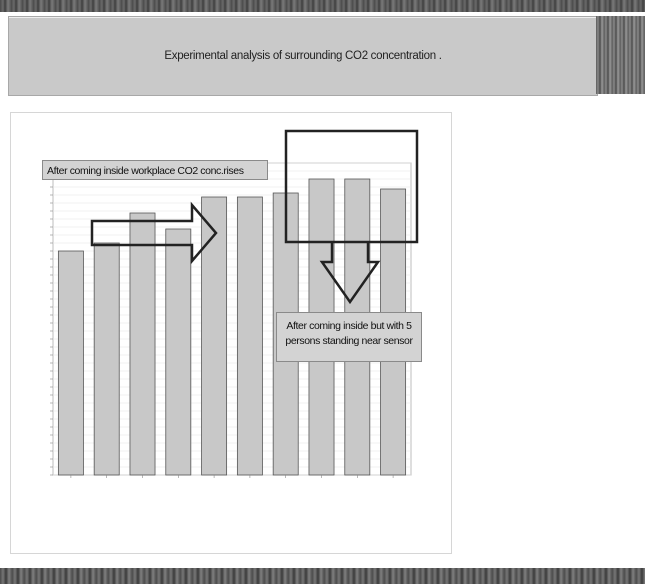 The height and width of the screenshot is (584, 645). Describe the element at coordinates (620, 55) in the screenshot. I see `banner-side-texture` at that location.